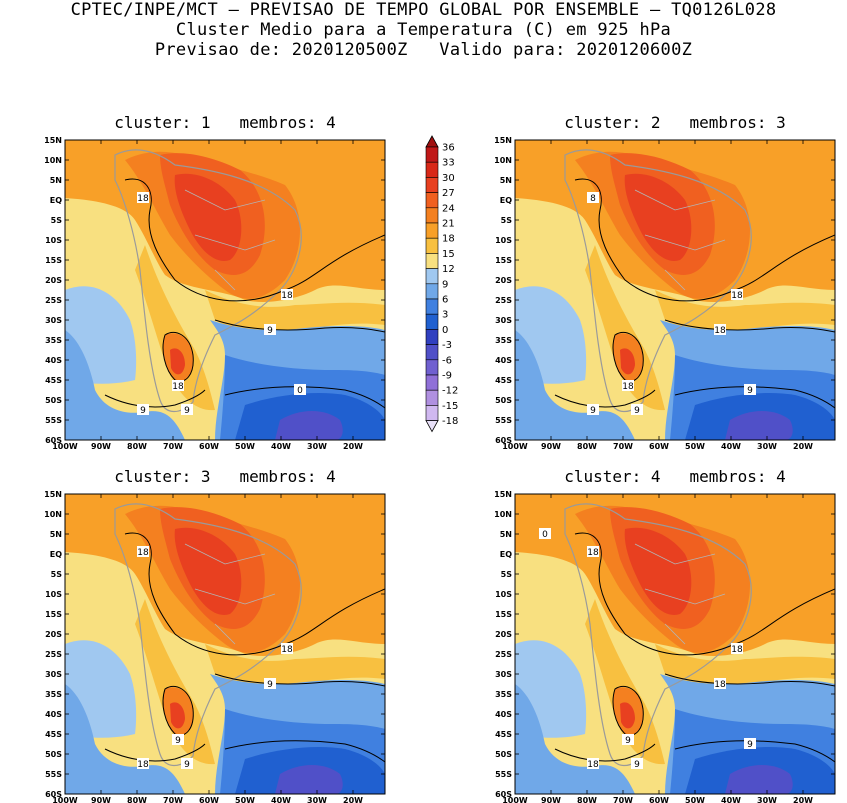  What do you see at coordinates (587, 799) in the screenshot?
I see `lon-label: 80W` at bounding box center [587, 799].